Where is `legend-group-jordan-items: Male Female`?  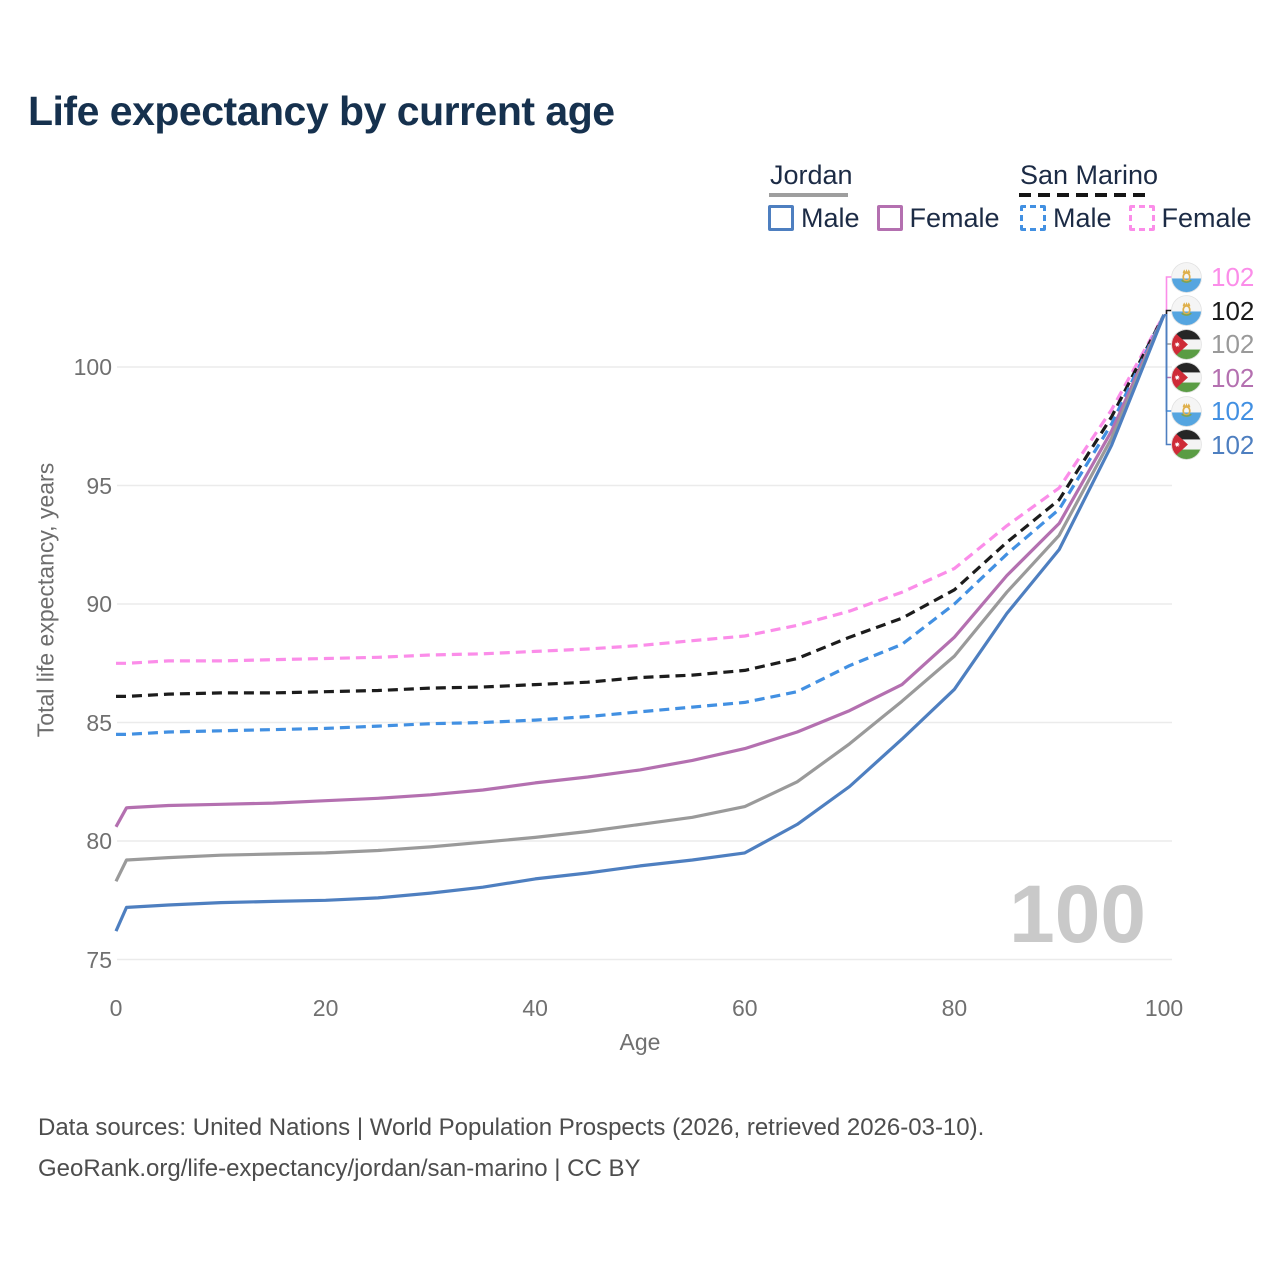 legend-group-jordan-items: Male Female is located at coordinates (884, 218).